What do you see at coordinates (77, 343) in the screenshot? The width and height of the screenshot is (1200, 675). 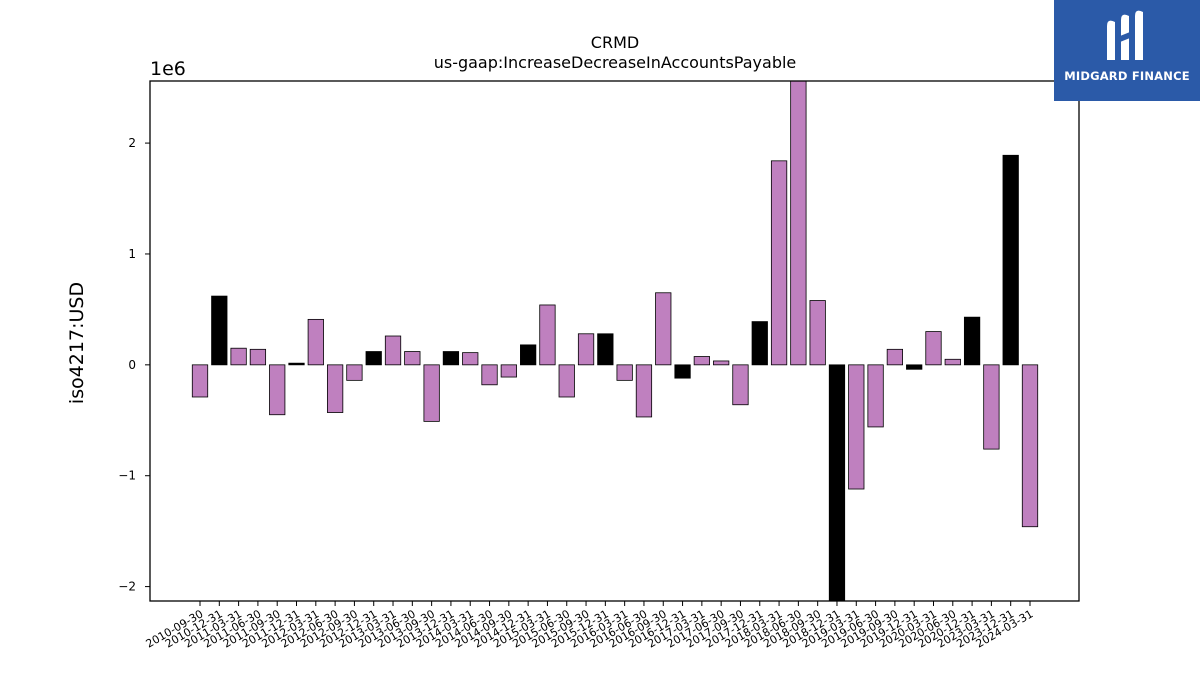 I see `y-axis-label: iso4217:USD` at bounding box center [77, 343].